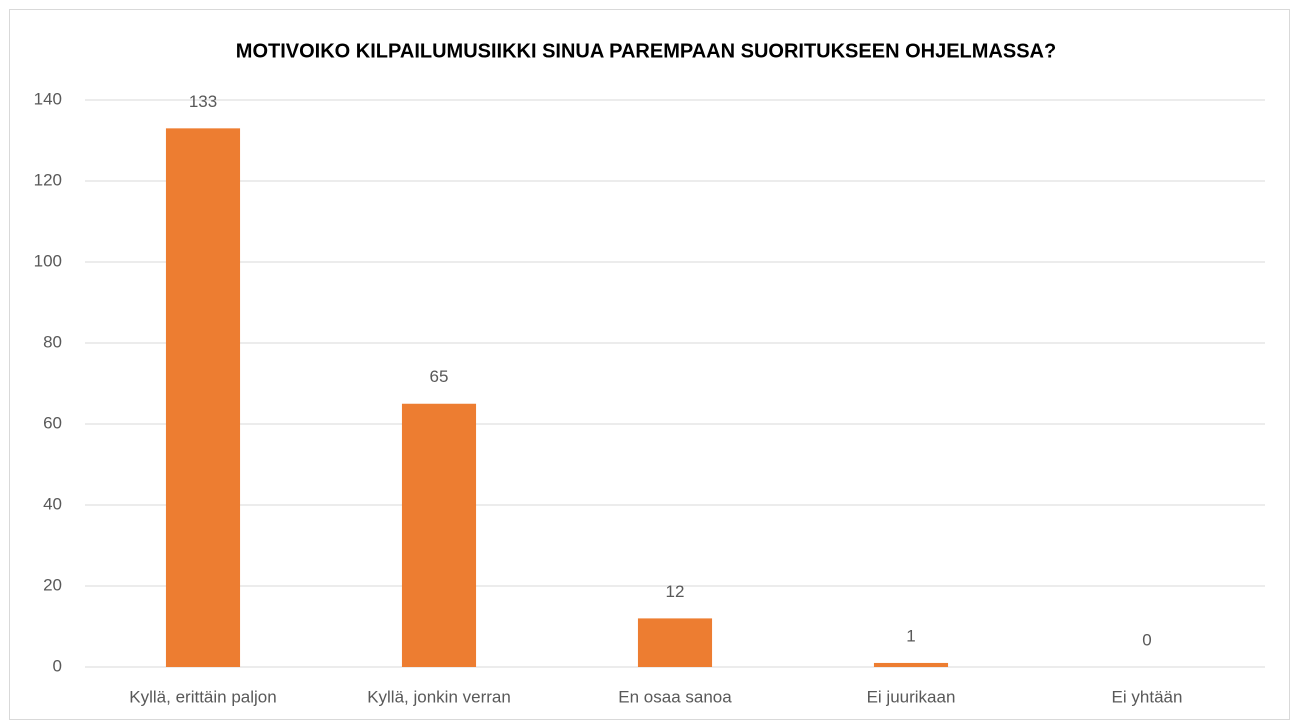 Image resolution: width=1292 pixels, height=722 pixels. What do you see at coordinates (52, 341) in the screenshot?
I see `y-tick-label: 80` at bounding box center [52, 341].